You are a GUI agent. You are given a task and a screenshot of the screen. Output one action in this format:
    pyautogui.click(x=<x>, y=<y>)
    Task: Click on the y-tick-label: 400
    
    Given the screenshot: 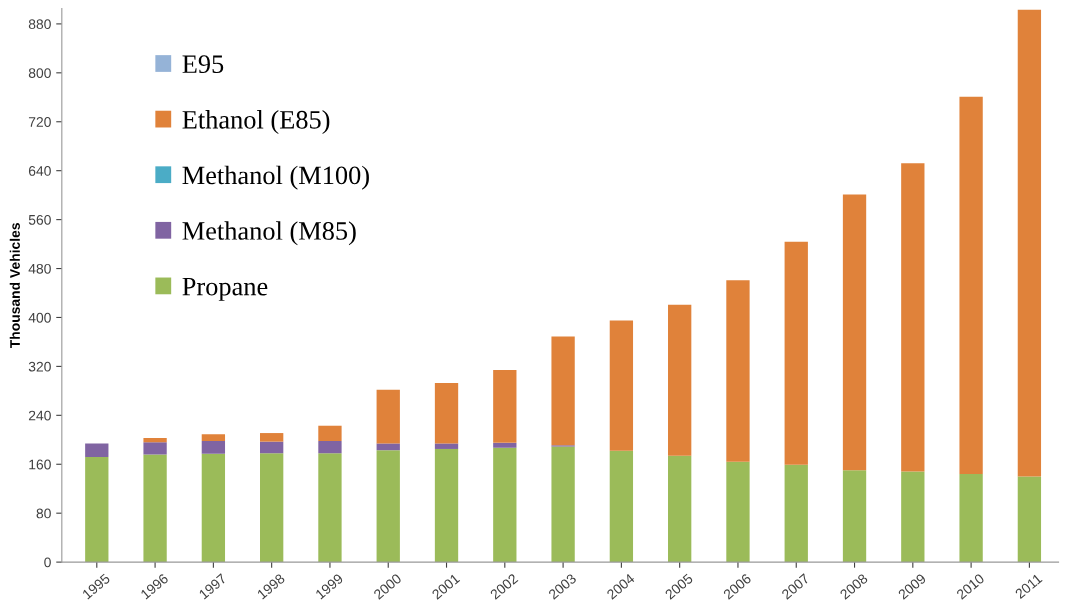 What is the action you would take?
    pyautogui.click(x=39, y=317)
    